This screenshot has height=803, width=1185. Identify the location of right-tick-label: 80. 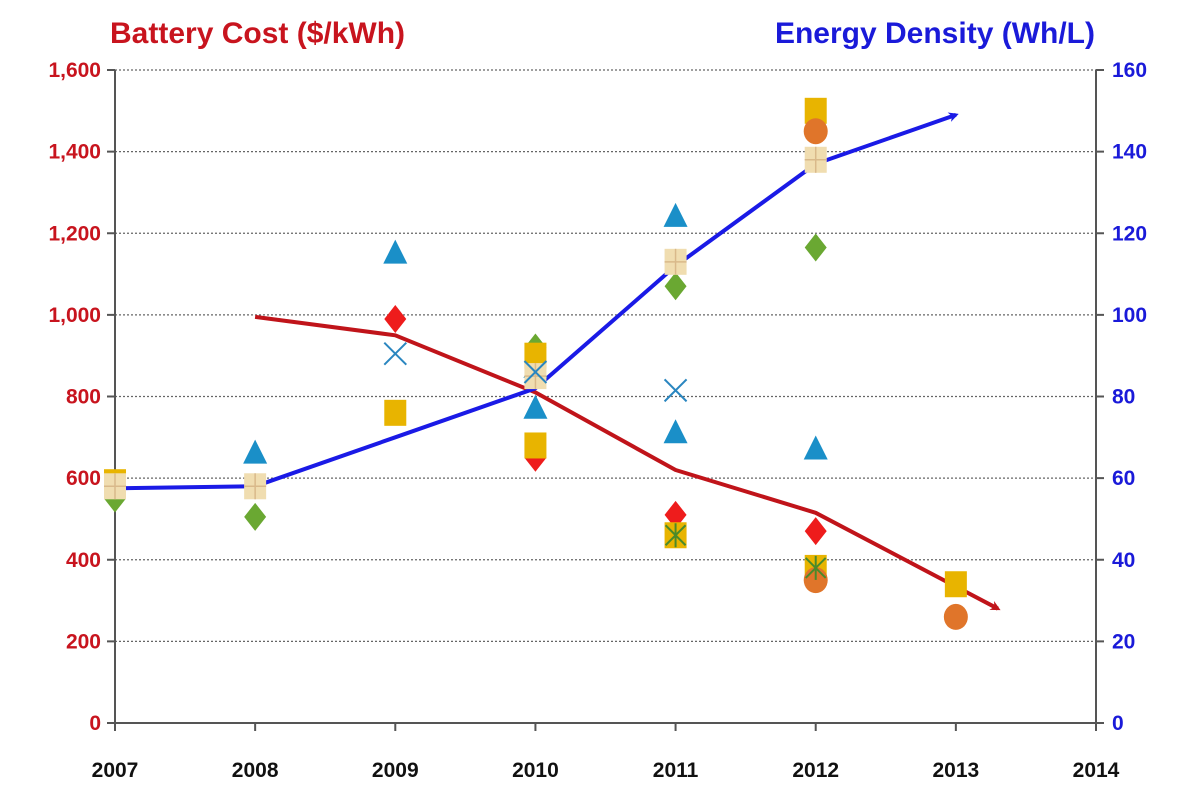
(1123, 397).